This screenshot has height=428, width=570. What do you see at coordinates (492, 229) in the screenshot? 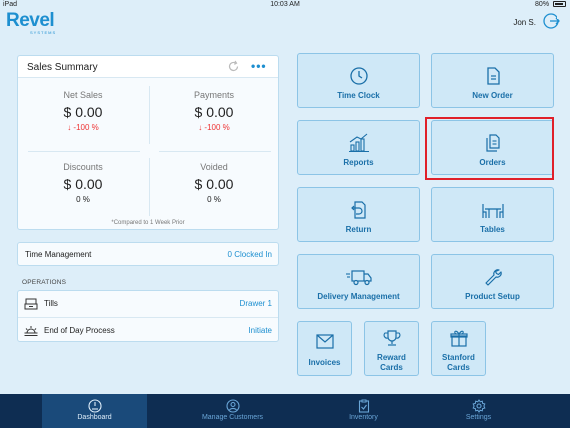
I see `tile-label: Tables` at bounding box center [492, 229].